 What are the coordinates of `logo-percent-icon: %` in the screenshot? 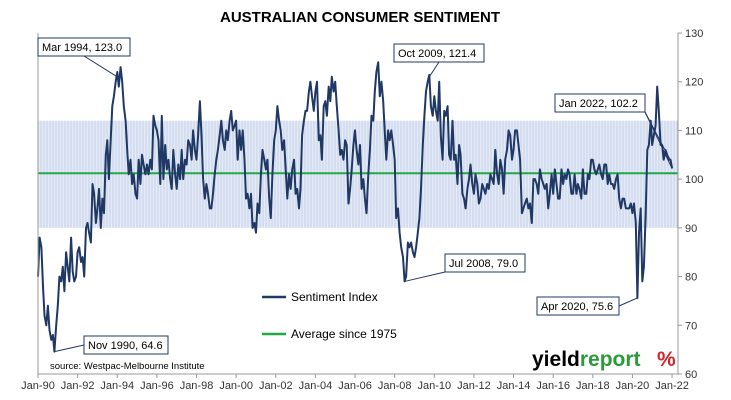 It's located at (666, 359).